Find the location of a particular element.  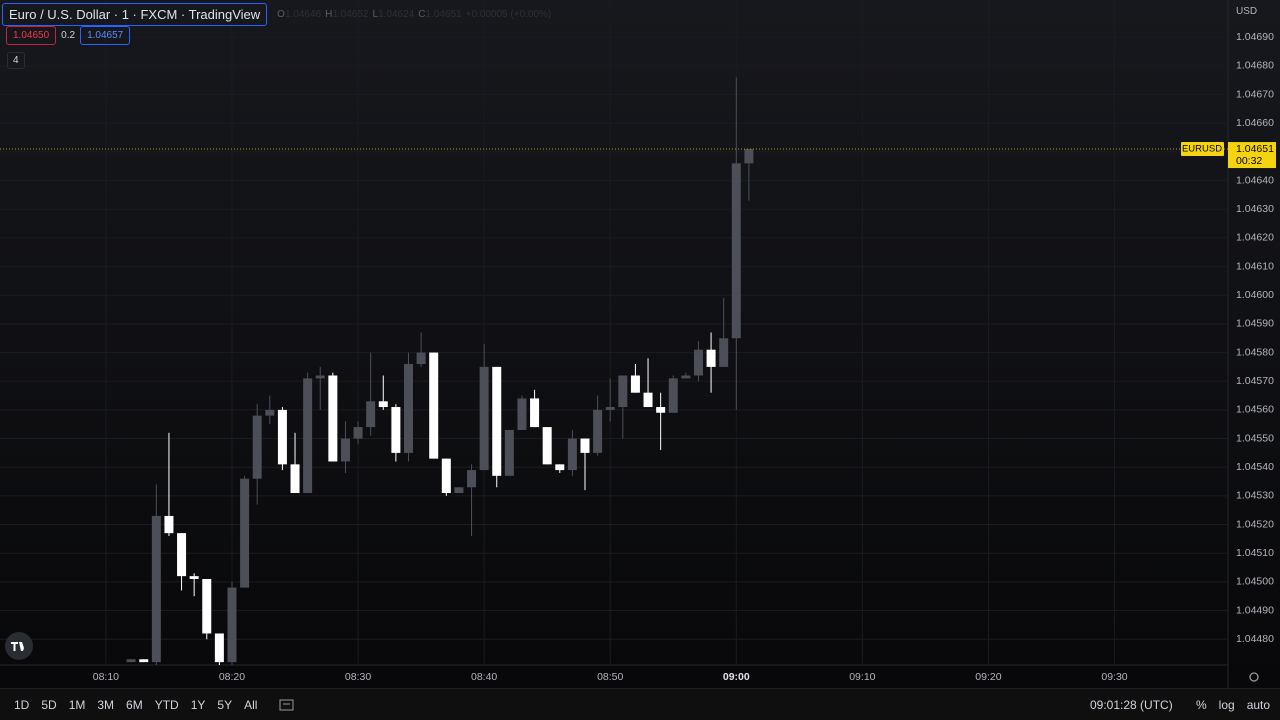

y-tick-label: 1.04550 is located at coordinates (1255, 438).